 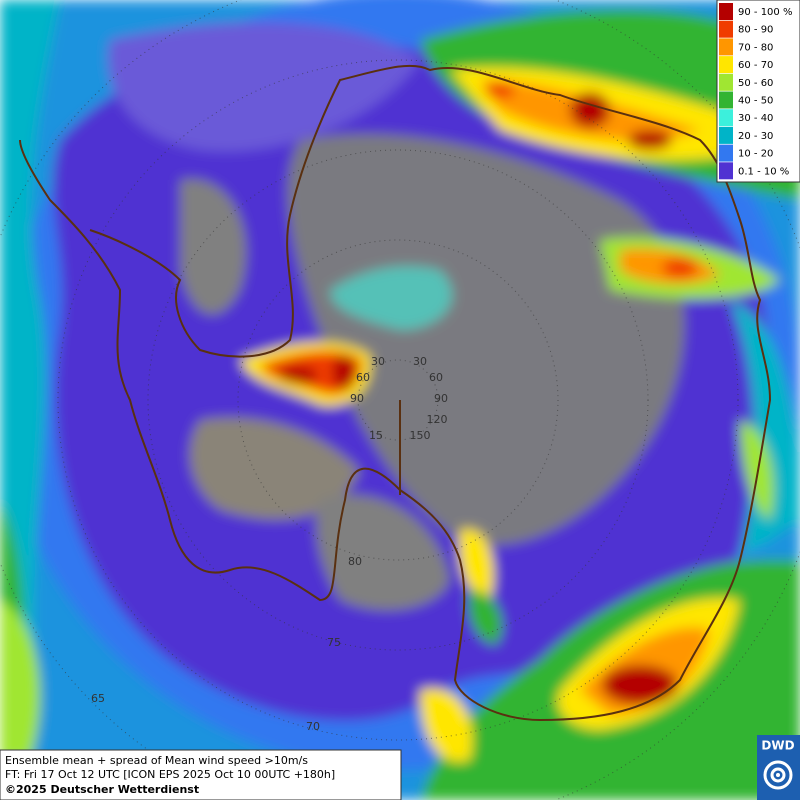 I want to click on grid-label: 65, so click(x=98, y=698).